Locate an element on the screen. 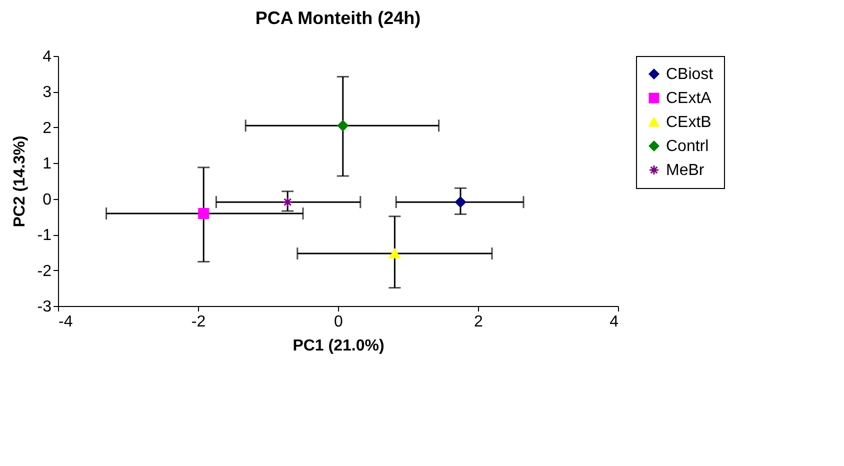 The height and width of the screenshot is (466, 844). legend-label: CExtA is located at coordinates (689, 98).